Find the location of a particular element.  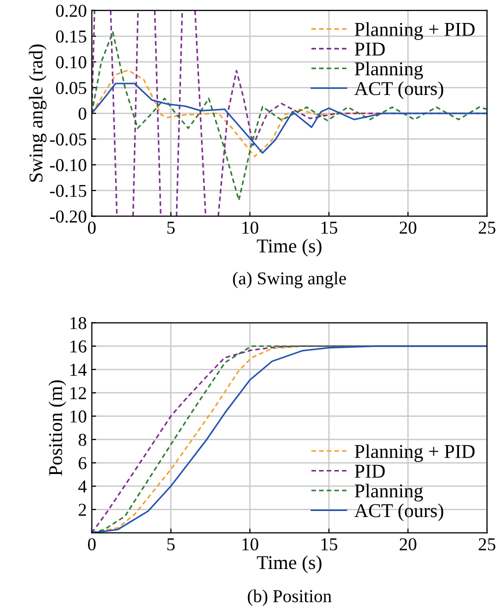

y-tick-label: 16 is located at coordinates (78, 346).